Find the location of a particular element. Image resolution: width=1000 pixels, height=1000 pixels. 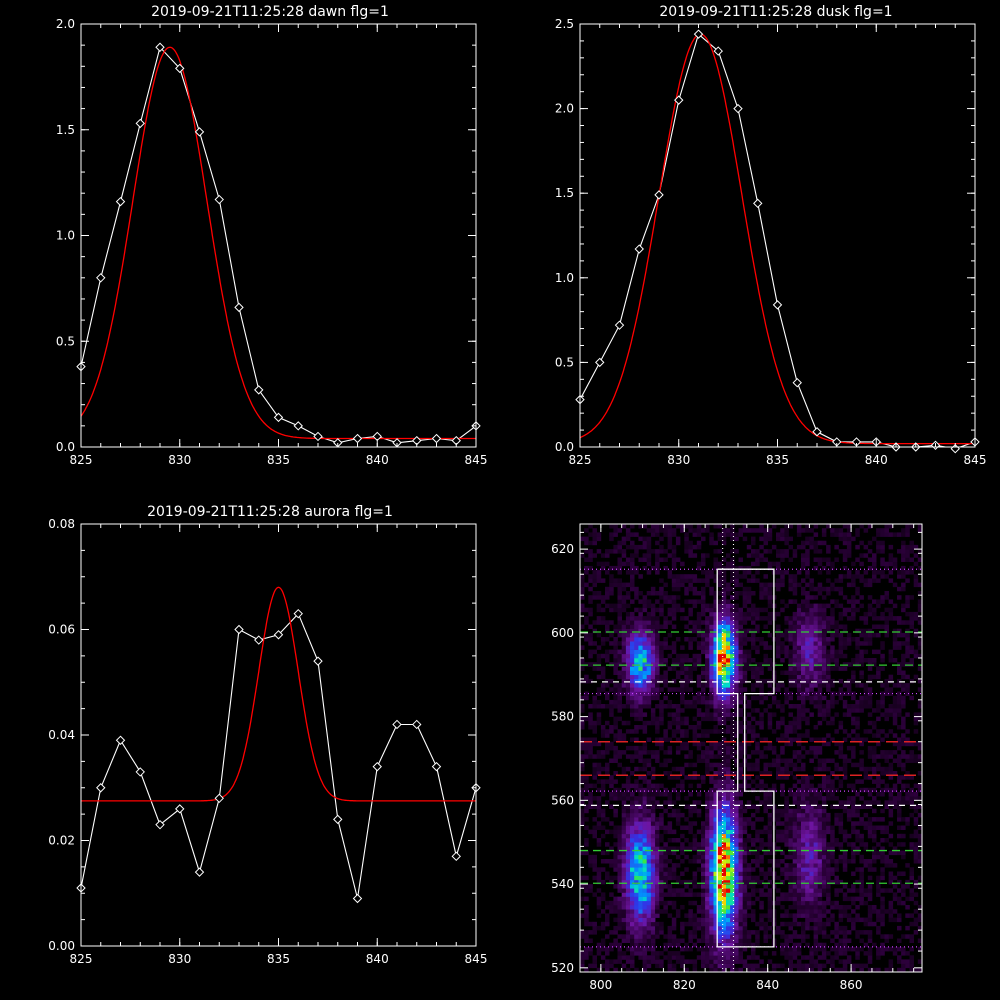

aurora-ytick-label: 0.02 is located at coordinates (61, 841).